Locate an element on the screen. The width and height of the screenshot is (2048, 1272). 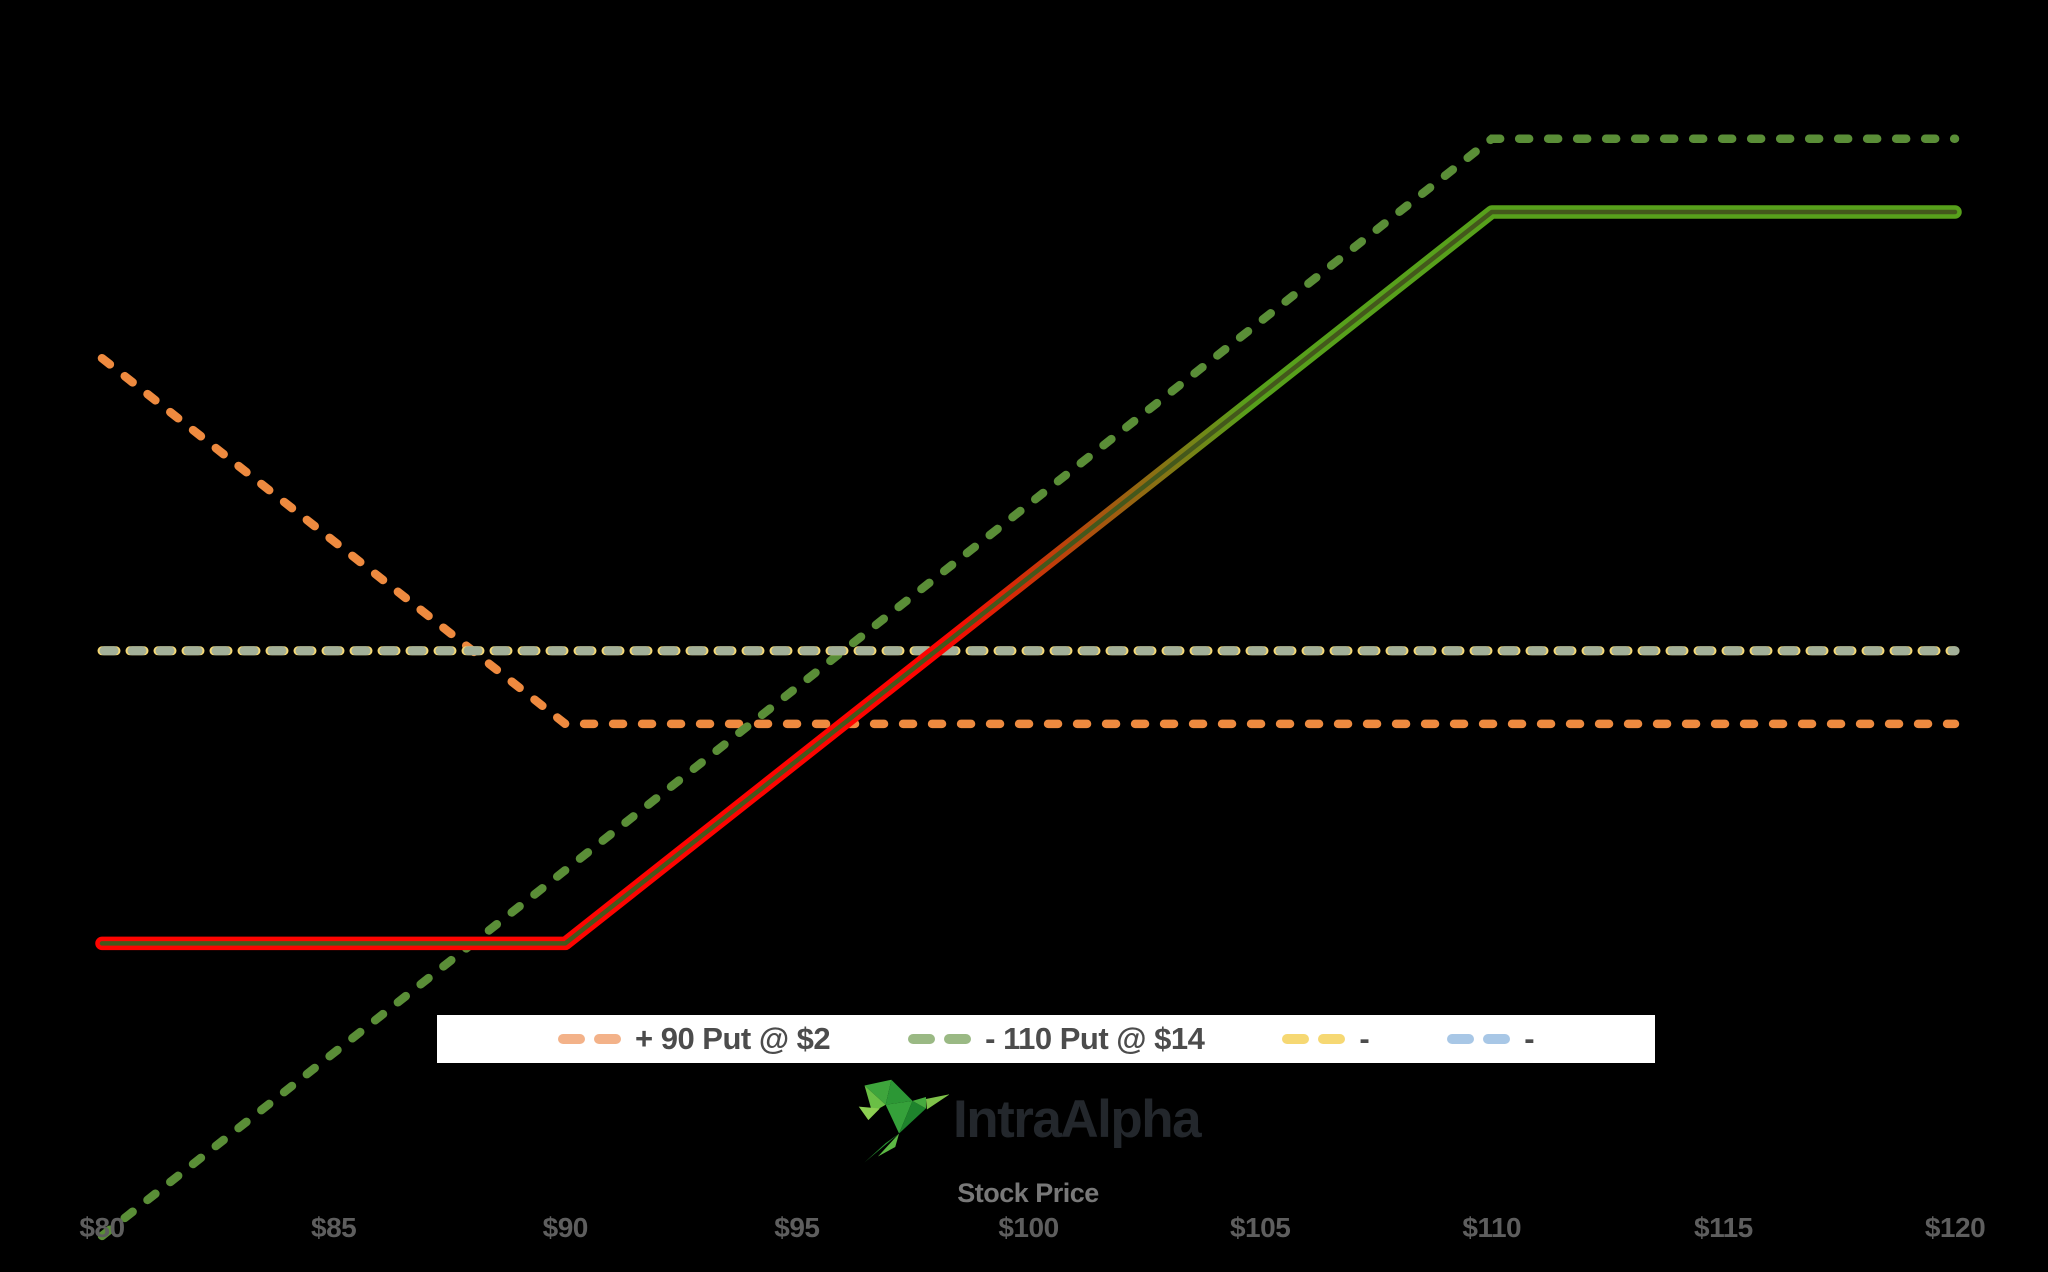
legend-item-zero-blue: - is located at coordinates (1491, 1039).